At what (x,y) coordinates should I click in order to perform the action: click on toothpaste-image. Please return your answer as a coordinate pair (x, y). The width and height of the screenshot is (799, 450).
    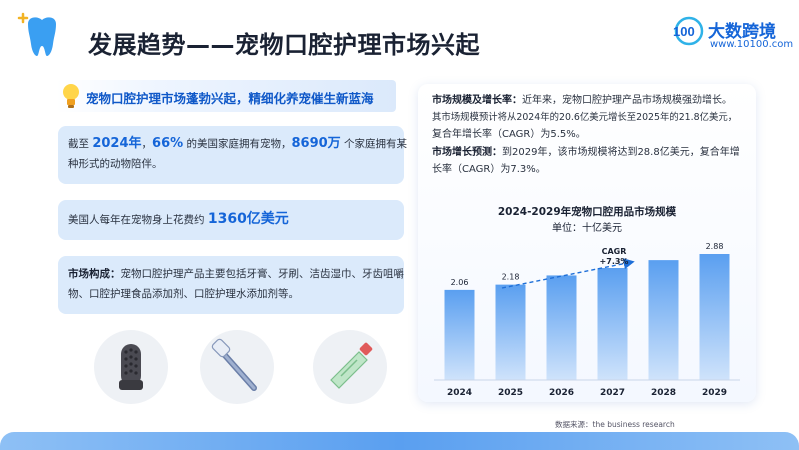
    Looking at the image, I should click on (350, 367).